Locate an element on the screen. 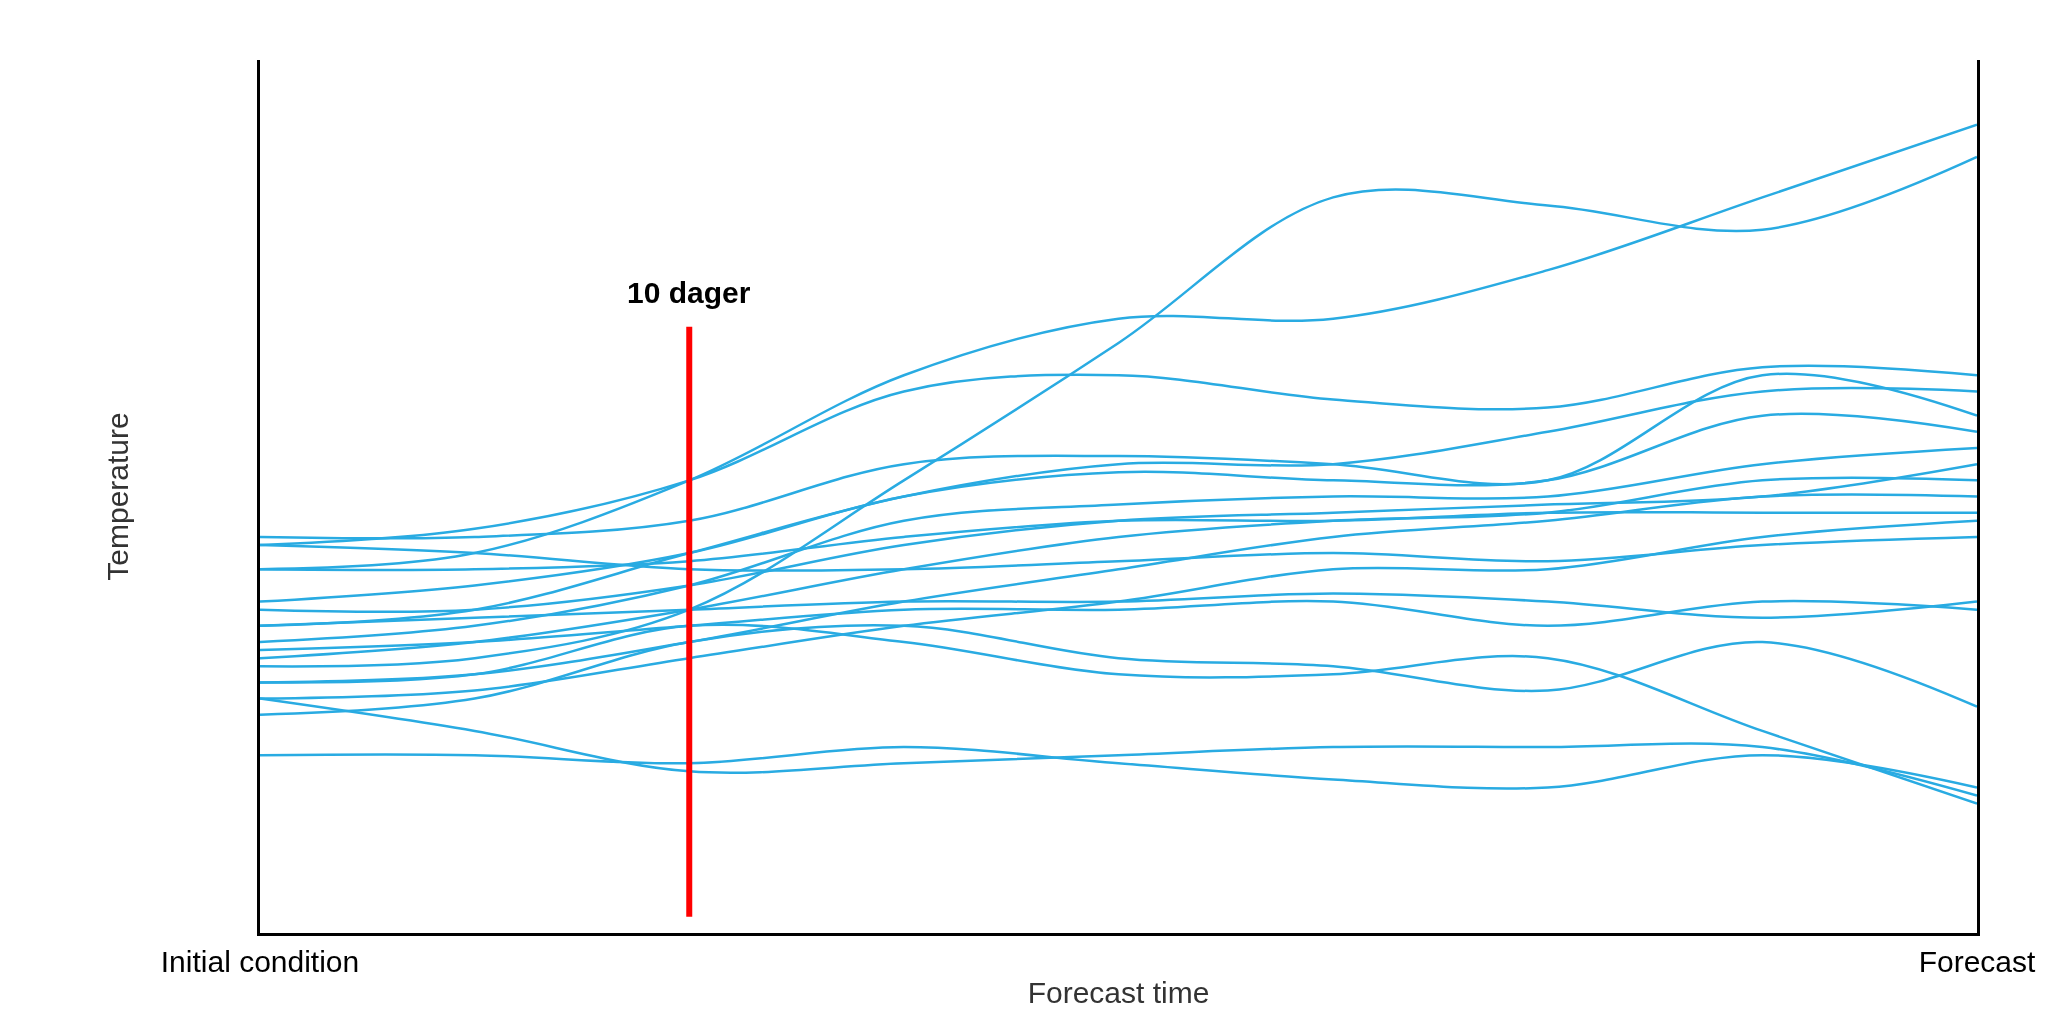 This screenshot has height=1023, width=2057. x-tick-label: Forecast is located at coordinates (1977, 961).